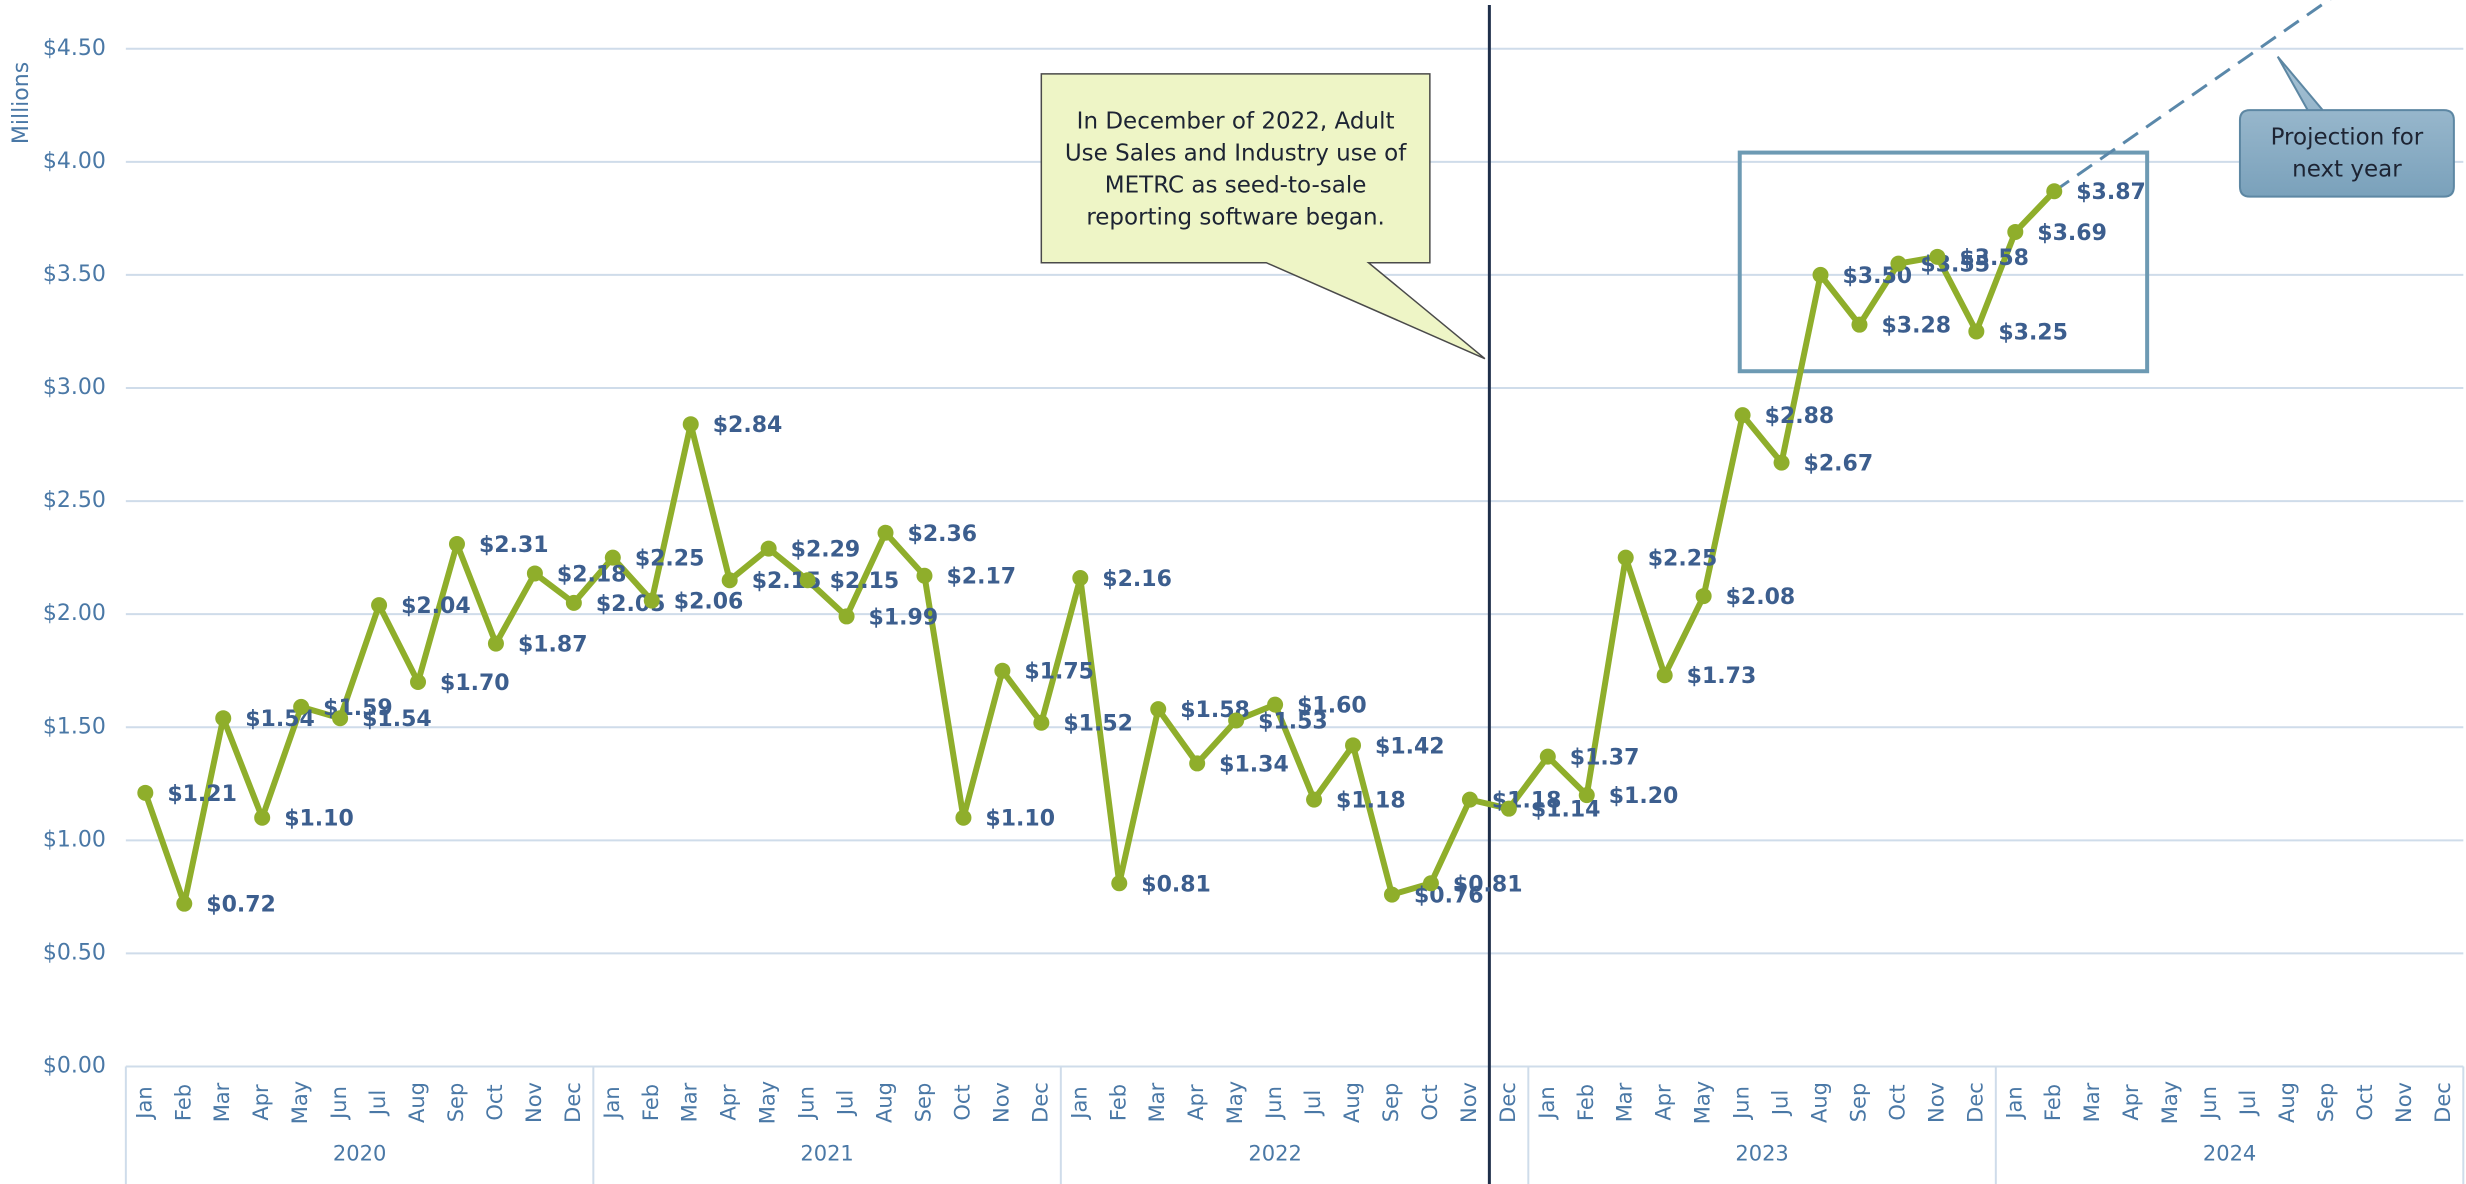 The width and height of the screenshot is (2466, 1184). What do you see at coordinates (1235, 217) in the screenshot?
I see `callout-text: reporting software began.` at bounding box center [1235, 217].